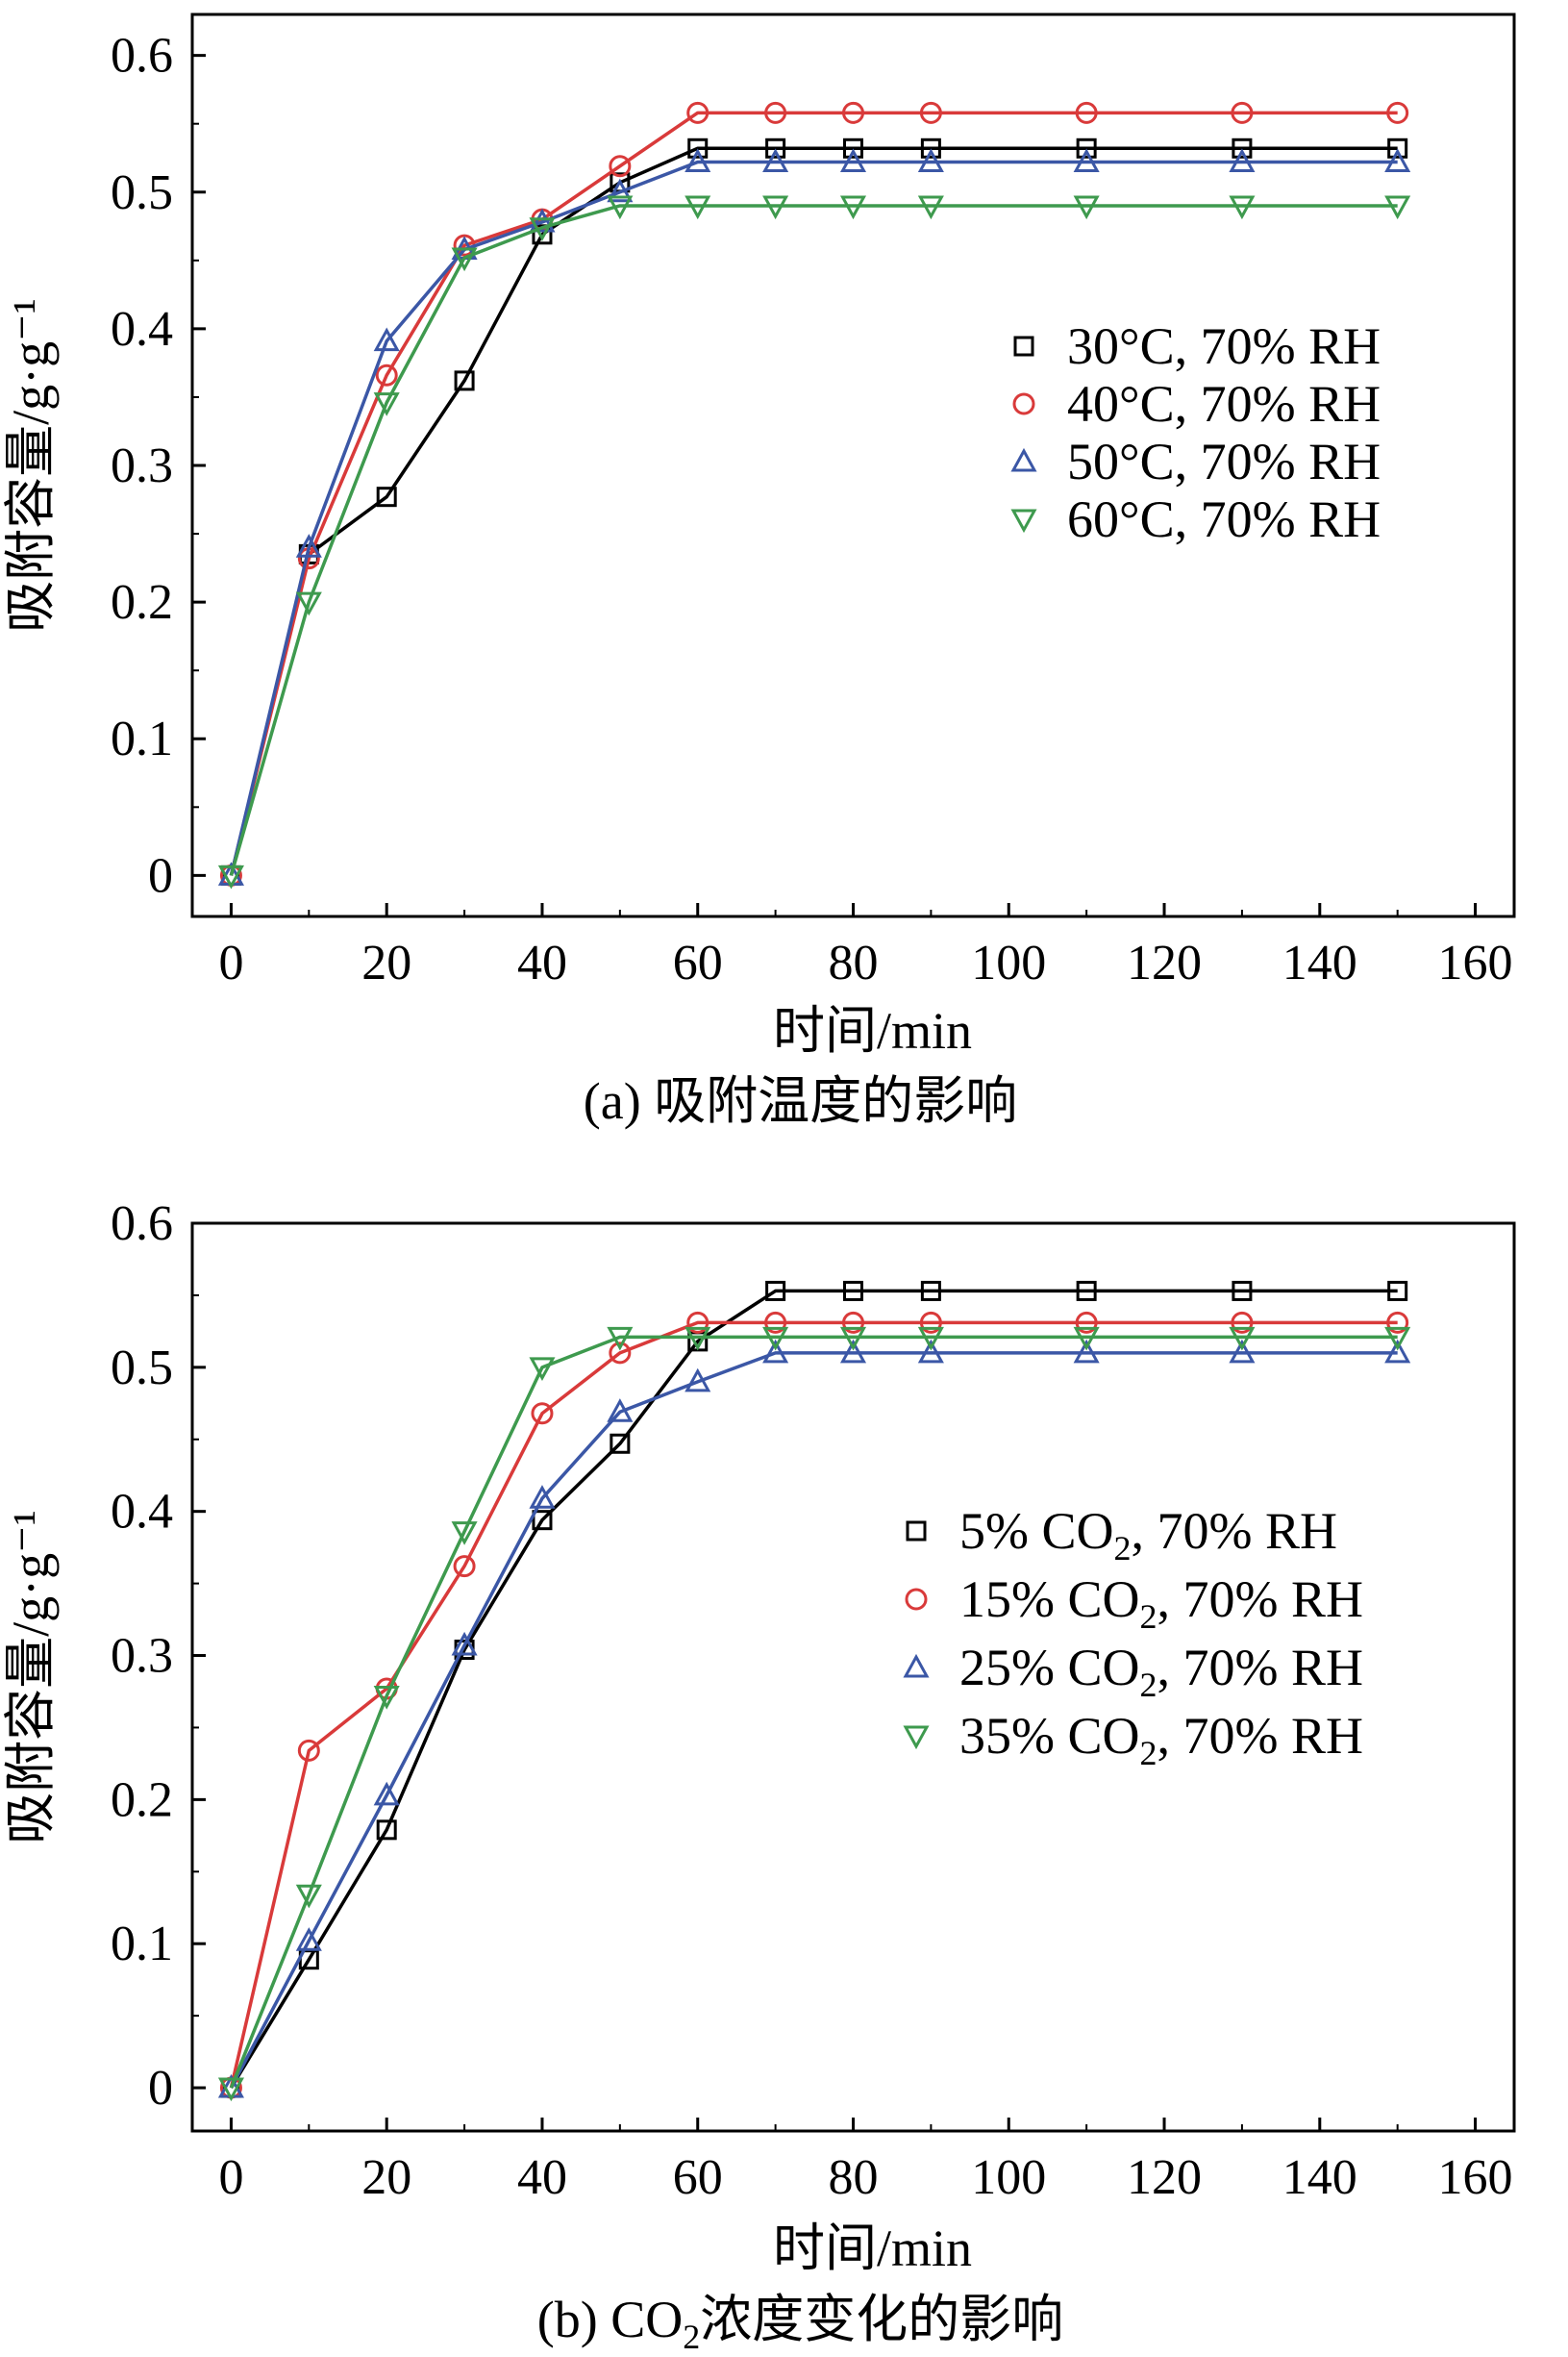 The width and height of the screenshot is (1568, 2357). Describe the element at coordinates (1224, 519) in the screenshot. I see `legend-label: 60°C, 70% RH` at that location.